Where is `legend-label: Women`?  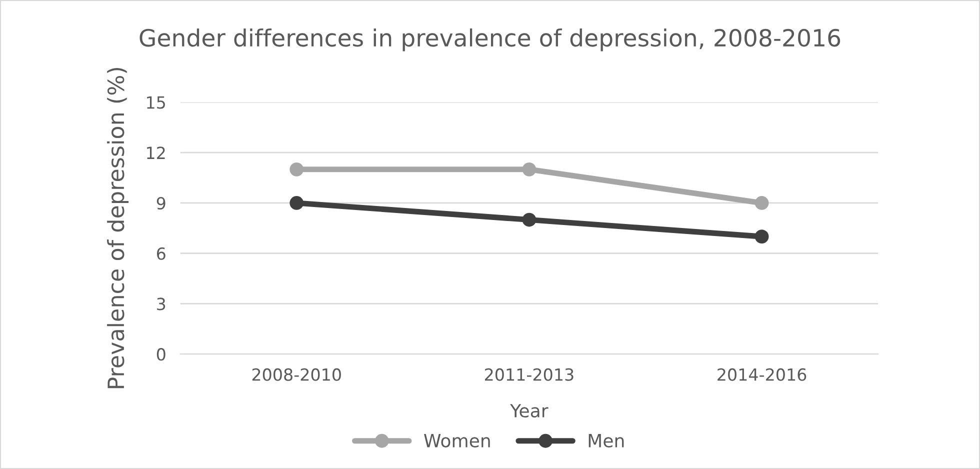
legend-label: Women is located at coordinates (457, 441).